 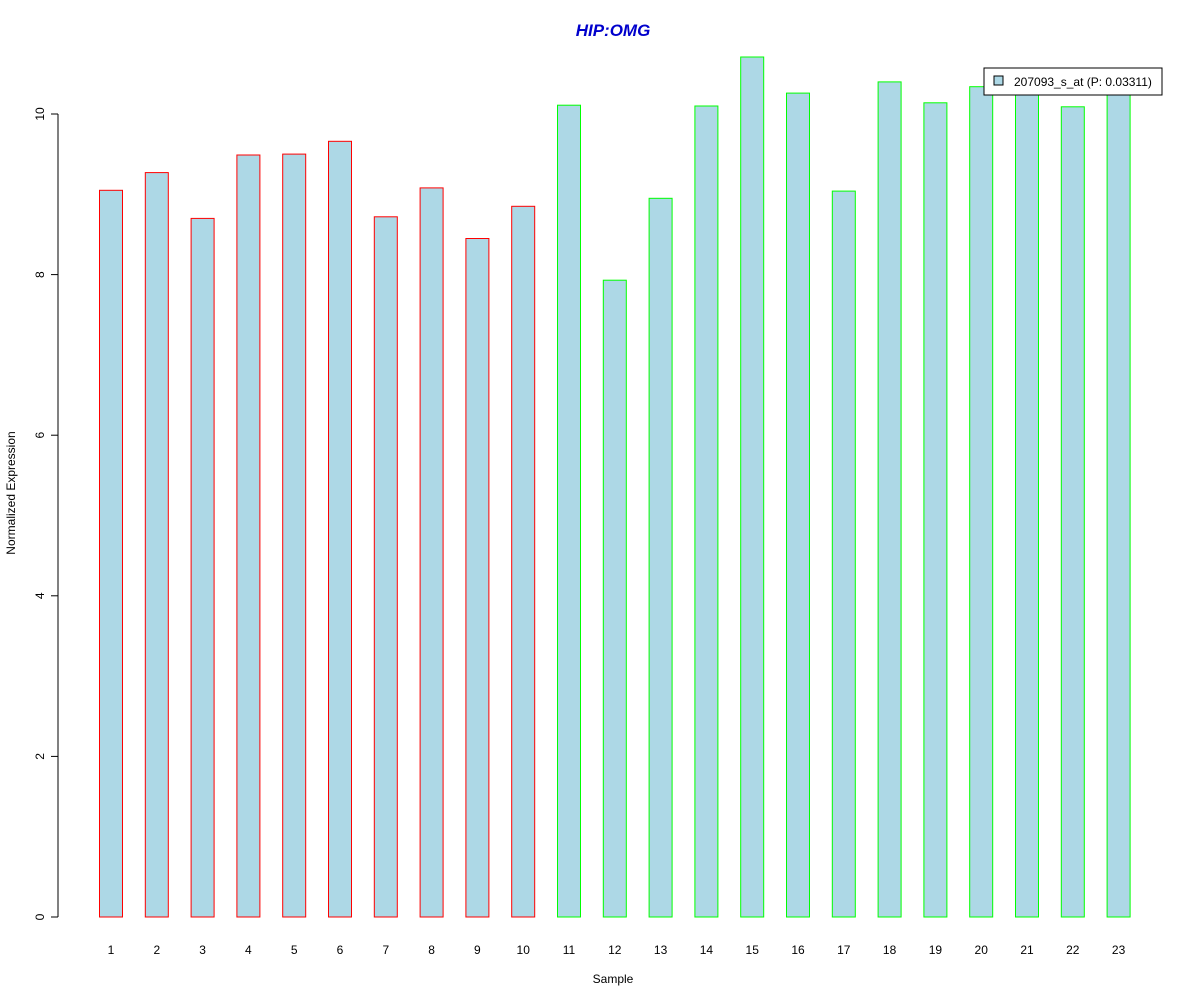 What do you see at coordinates (156, 950) in the screenshot?
I see `x-tick-label: 2` at bounding box center [156, 950].